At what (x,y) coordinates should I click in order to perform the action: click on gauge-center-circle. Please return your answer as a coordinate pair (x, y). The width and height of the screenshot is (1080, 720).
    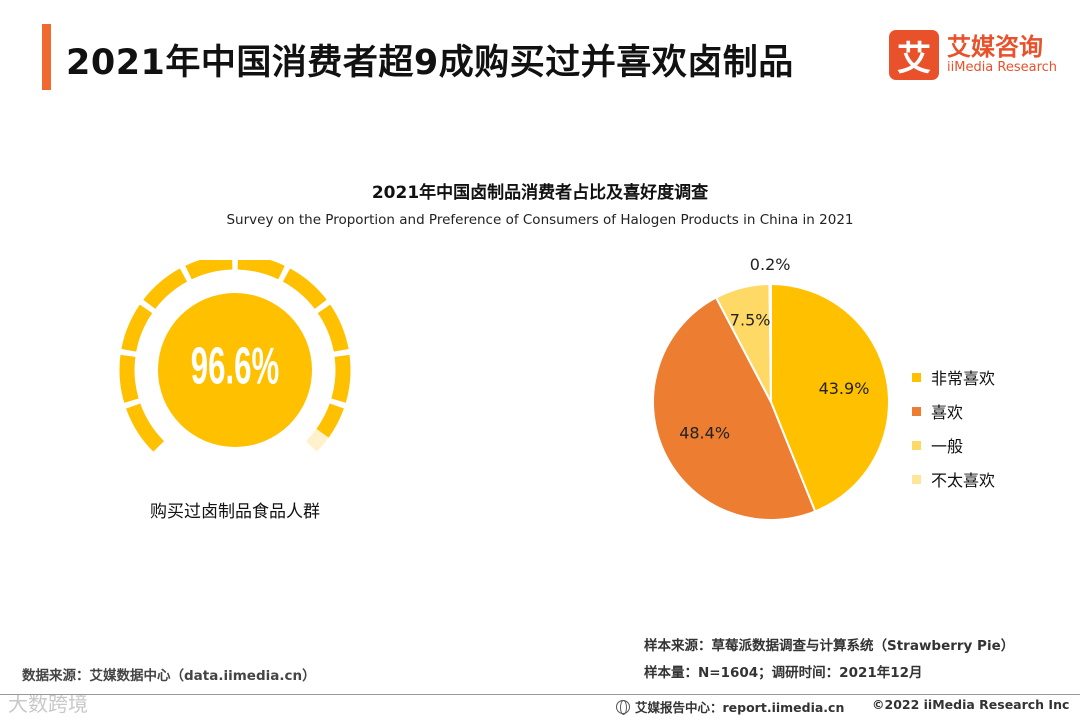
    Looking at the image, I should click on (235, 370).